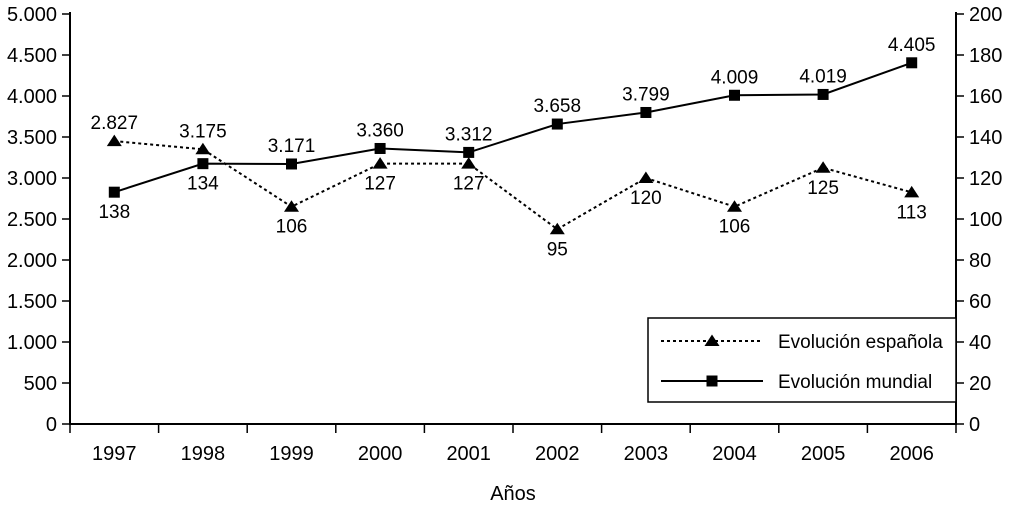 This screenshot has height=514, width=1024. Describe the element at coordinates (380, 163) in the screenshot. I see `marker-triangle-2000` at that location.